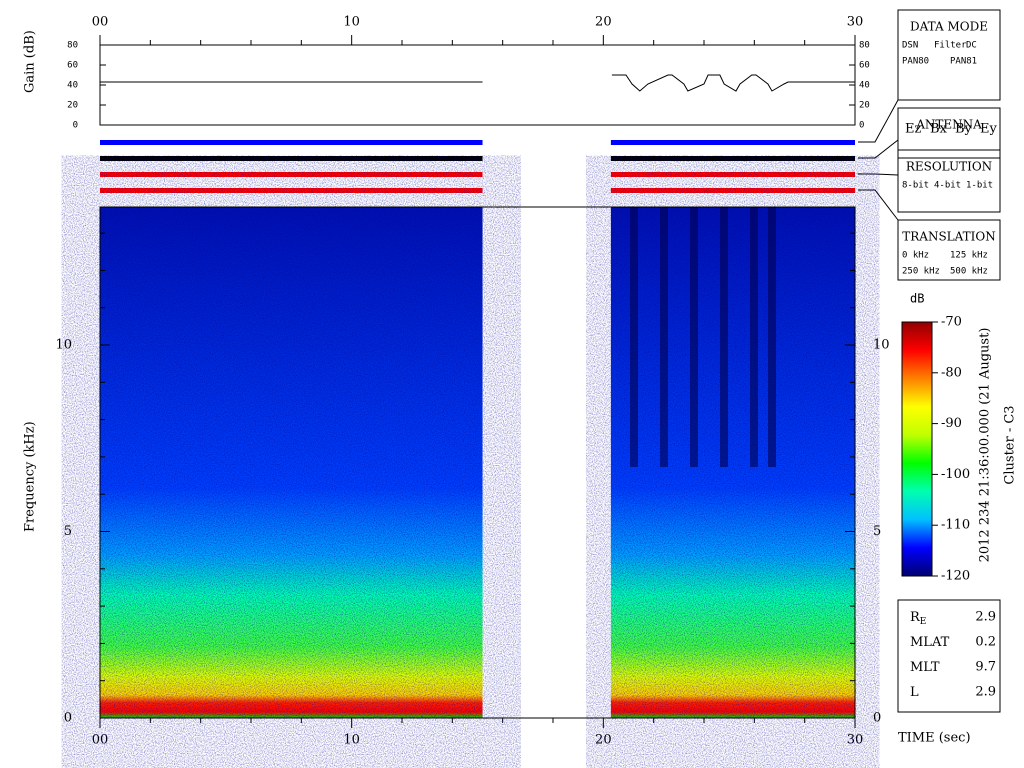  I want to click on colorbar-tick-label: -120, so click(955, 576).